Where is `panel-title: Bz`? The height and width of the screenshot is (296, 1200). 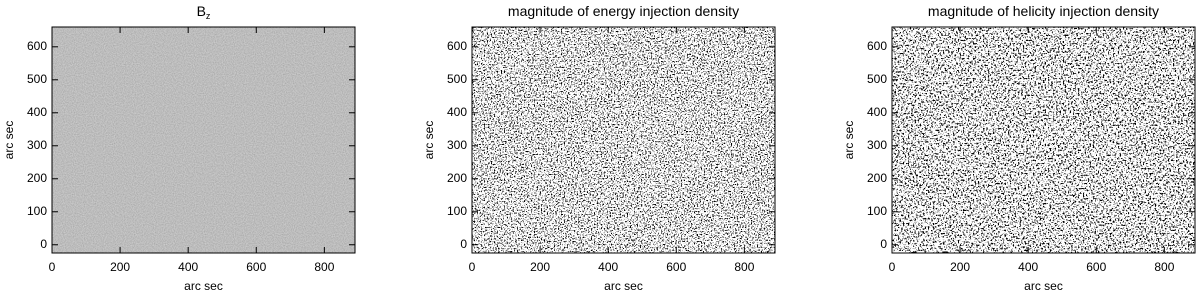 panel-title: Bz is located at coordinates (204, 12).